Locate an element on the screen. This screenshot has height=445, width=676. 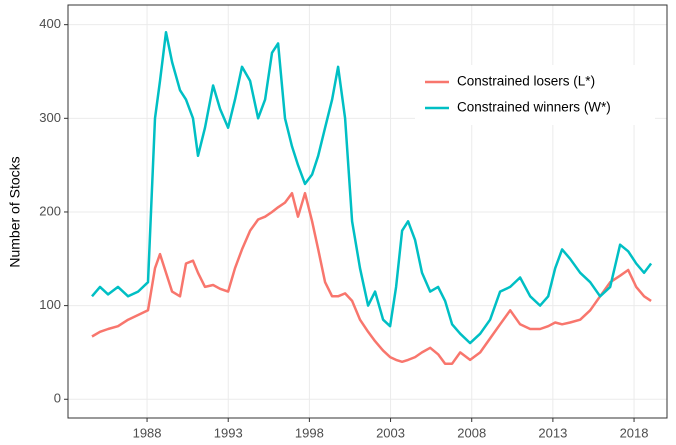
x-tick-label: 2013 is located at coordinates (552, 432).